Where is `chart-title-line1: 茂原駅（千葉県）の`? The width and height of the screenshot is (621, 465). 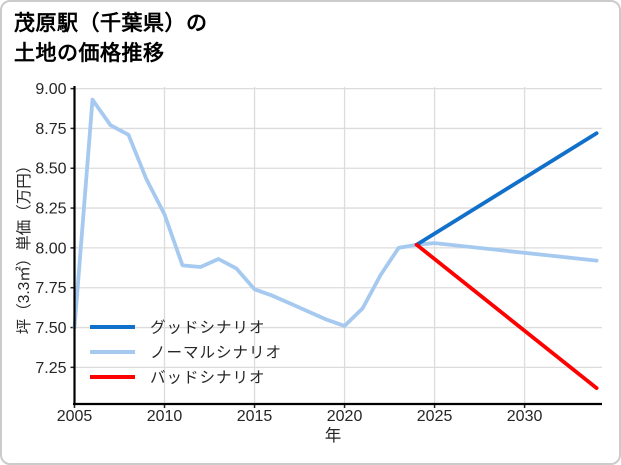
chart-title-line1: 茂原駅（千葉県）の is located at coordinates (111, 23).